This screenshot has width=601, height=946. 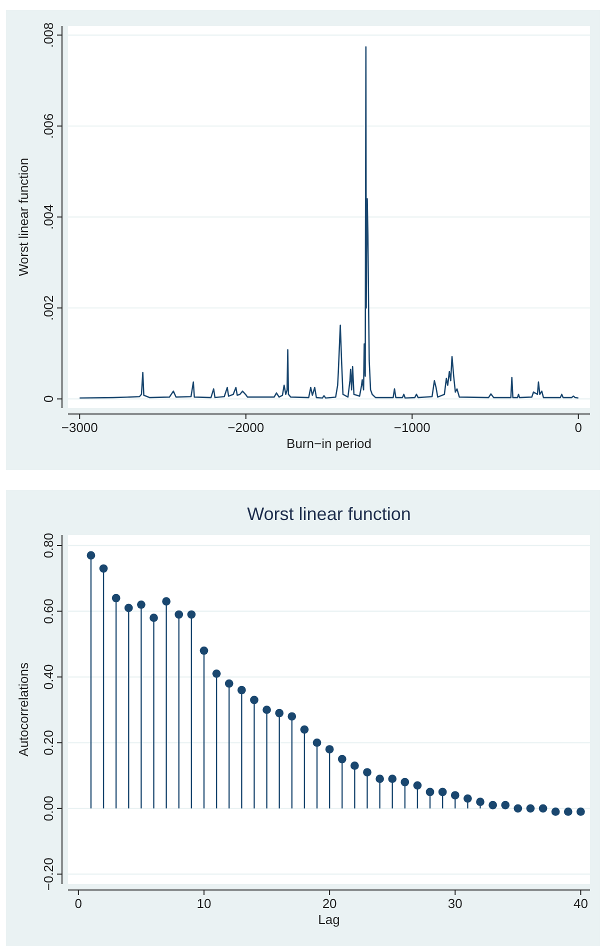 What do you see at coordinates (48, 809) in the screenshot?
I see `y-tick-label: 0.00` at bounding box center [48, 809].